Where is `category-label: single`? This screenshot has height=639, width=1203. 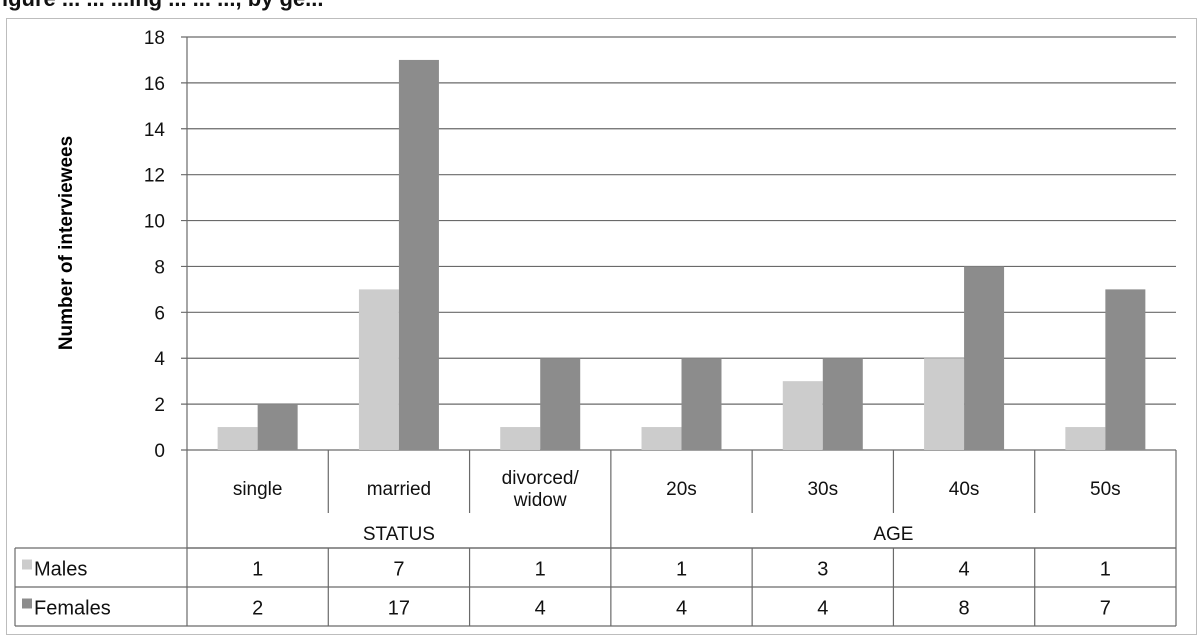
category-label: single is located at coordinates (258, 489).